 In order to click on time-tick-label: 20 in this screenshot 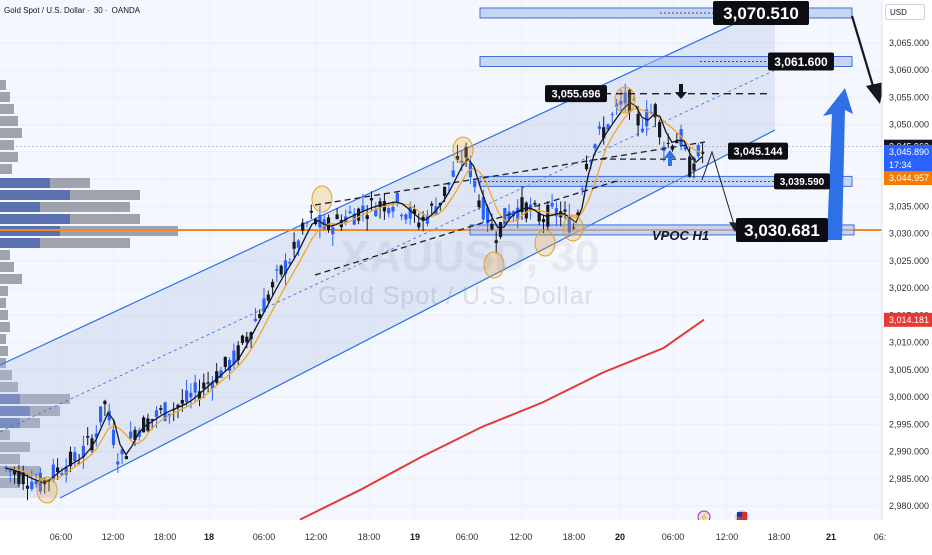, I will do `click(620, 537)`.